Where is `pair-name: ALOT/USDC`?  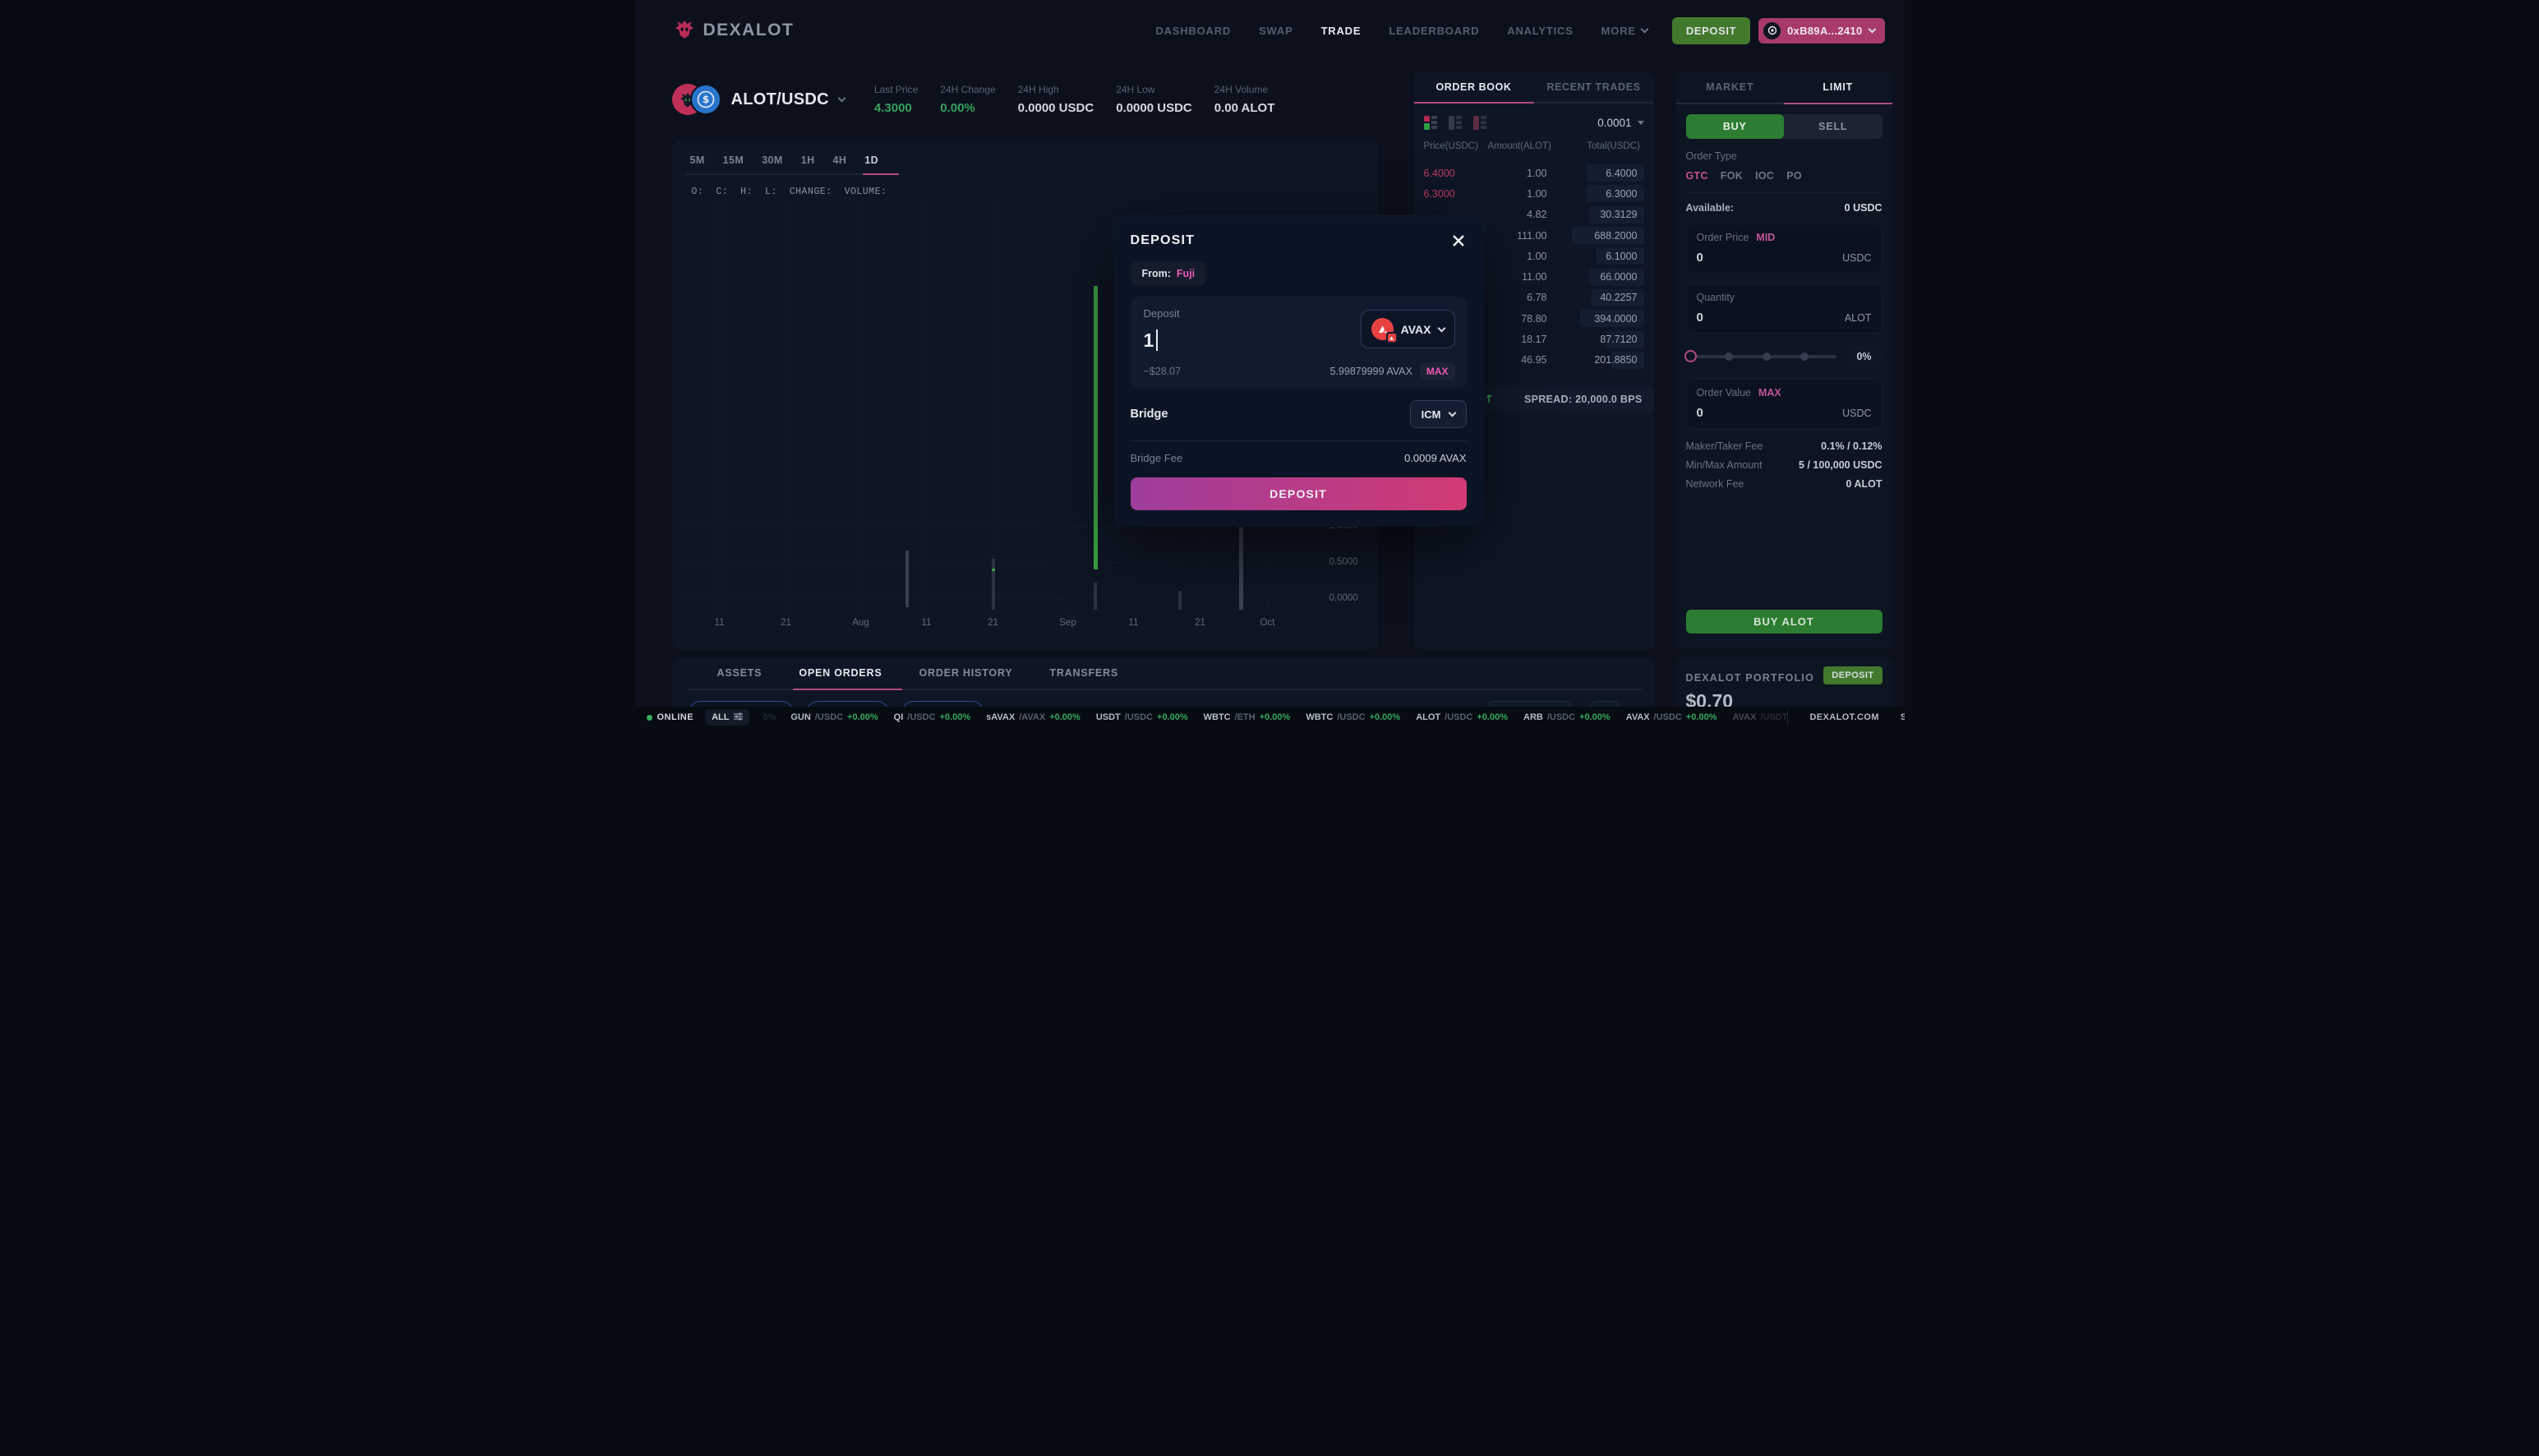 pair-name: ALOT/USDC is located at coordinates (779, 99).